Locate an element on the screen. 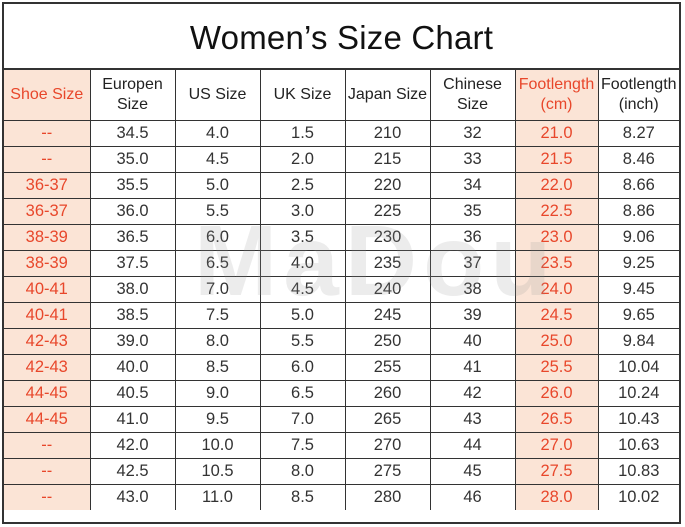 Image resolution: width=685 pixels, height=527 pixels. table-row: 42-43 39.0 8.0 5.5 250 40 25.0 9.84 is located at coordinates (341, 341).